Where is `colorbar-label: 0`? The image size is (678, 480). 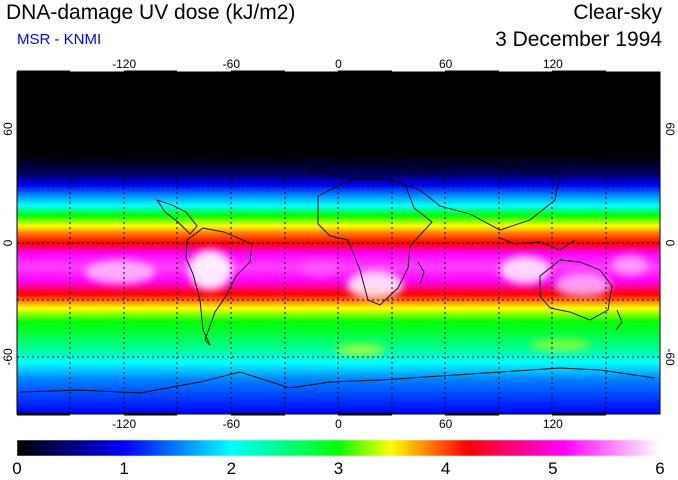 colorbar-label: 0 is located at coordinates (16, 468).